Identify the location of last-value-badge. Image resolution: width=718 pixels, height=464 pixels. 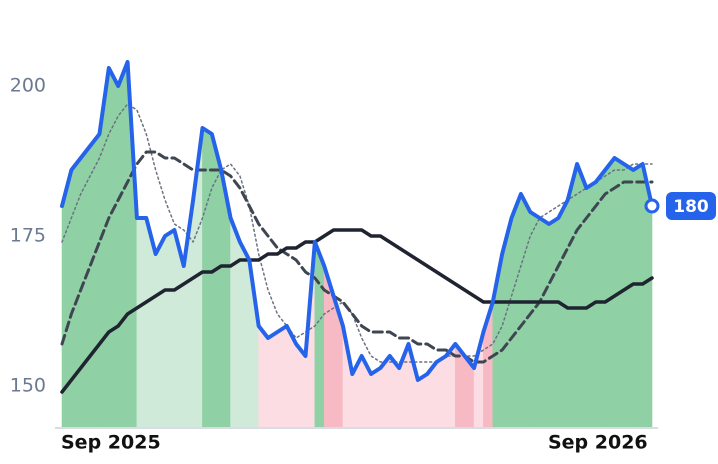
(691, 206).